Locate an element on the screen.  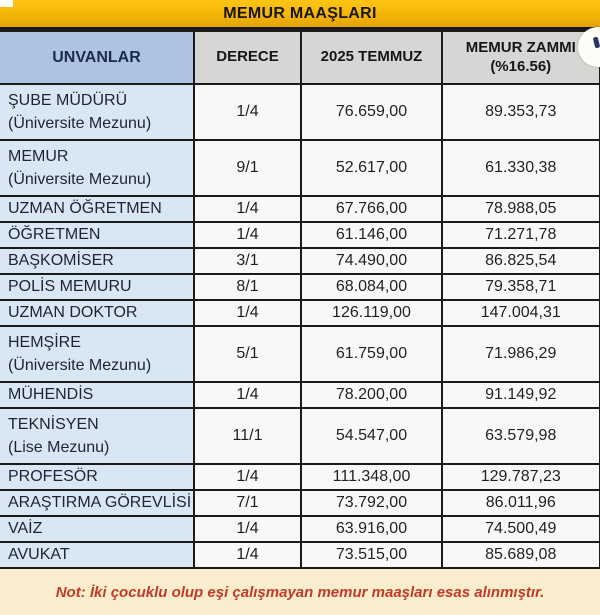
column-header-zam-line2: (%16.56) is located at coordinates (521, 66).